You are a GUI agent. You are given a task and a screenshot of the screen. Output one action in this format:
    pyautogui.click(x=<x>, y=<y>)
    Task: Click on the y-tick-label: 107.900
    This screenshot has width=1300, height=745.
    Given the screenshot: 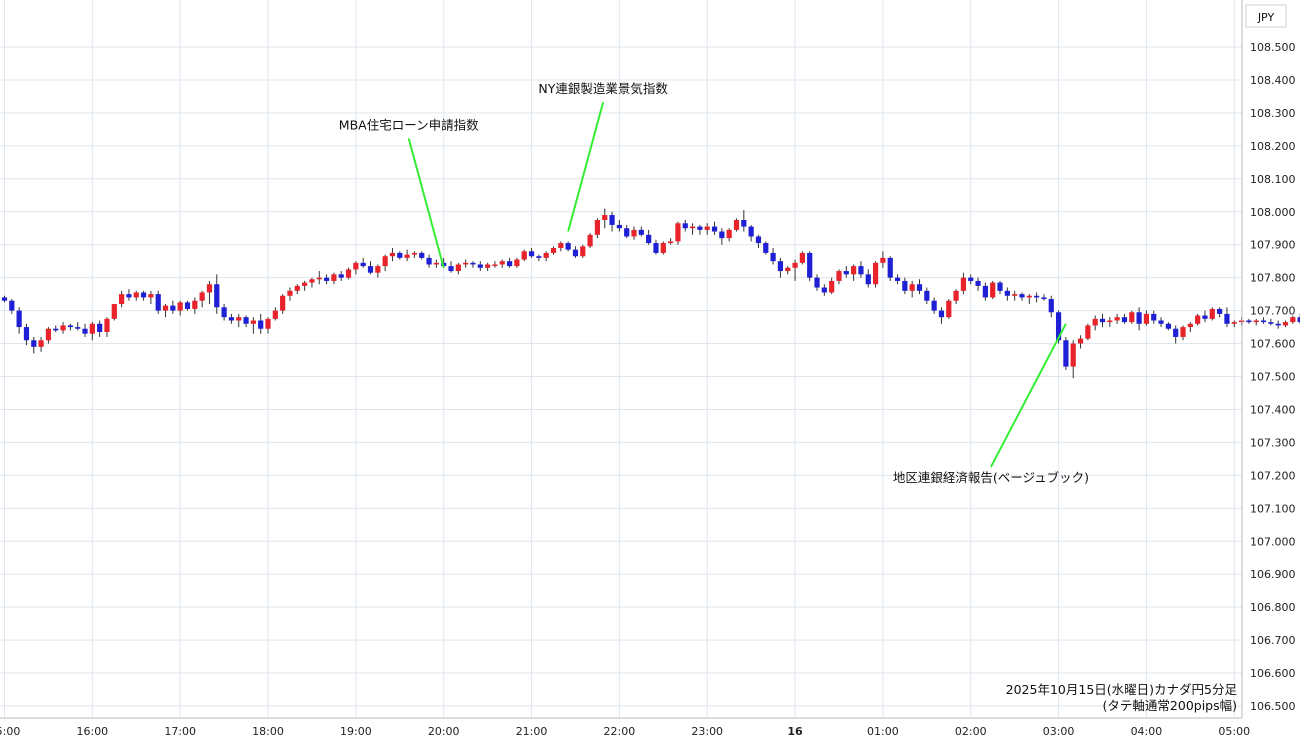 What is the action you would take?
    pyautogui.click(x=1273, y=245)
    